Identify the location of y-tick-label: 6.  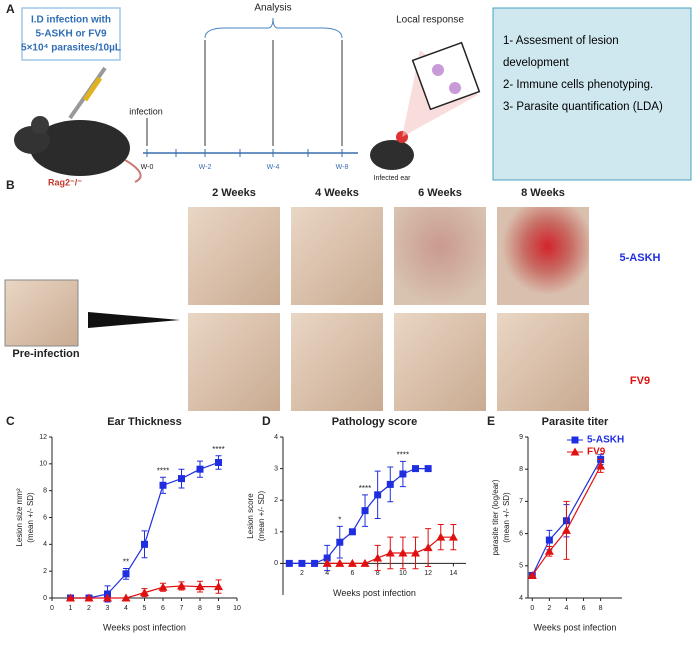
(45, 517).